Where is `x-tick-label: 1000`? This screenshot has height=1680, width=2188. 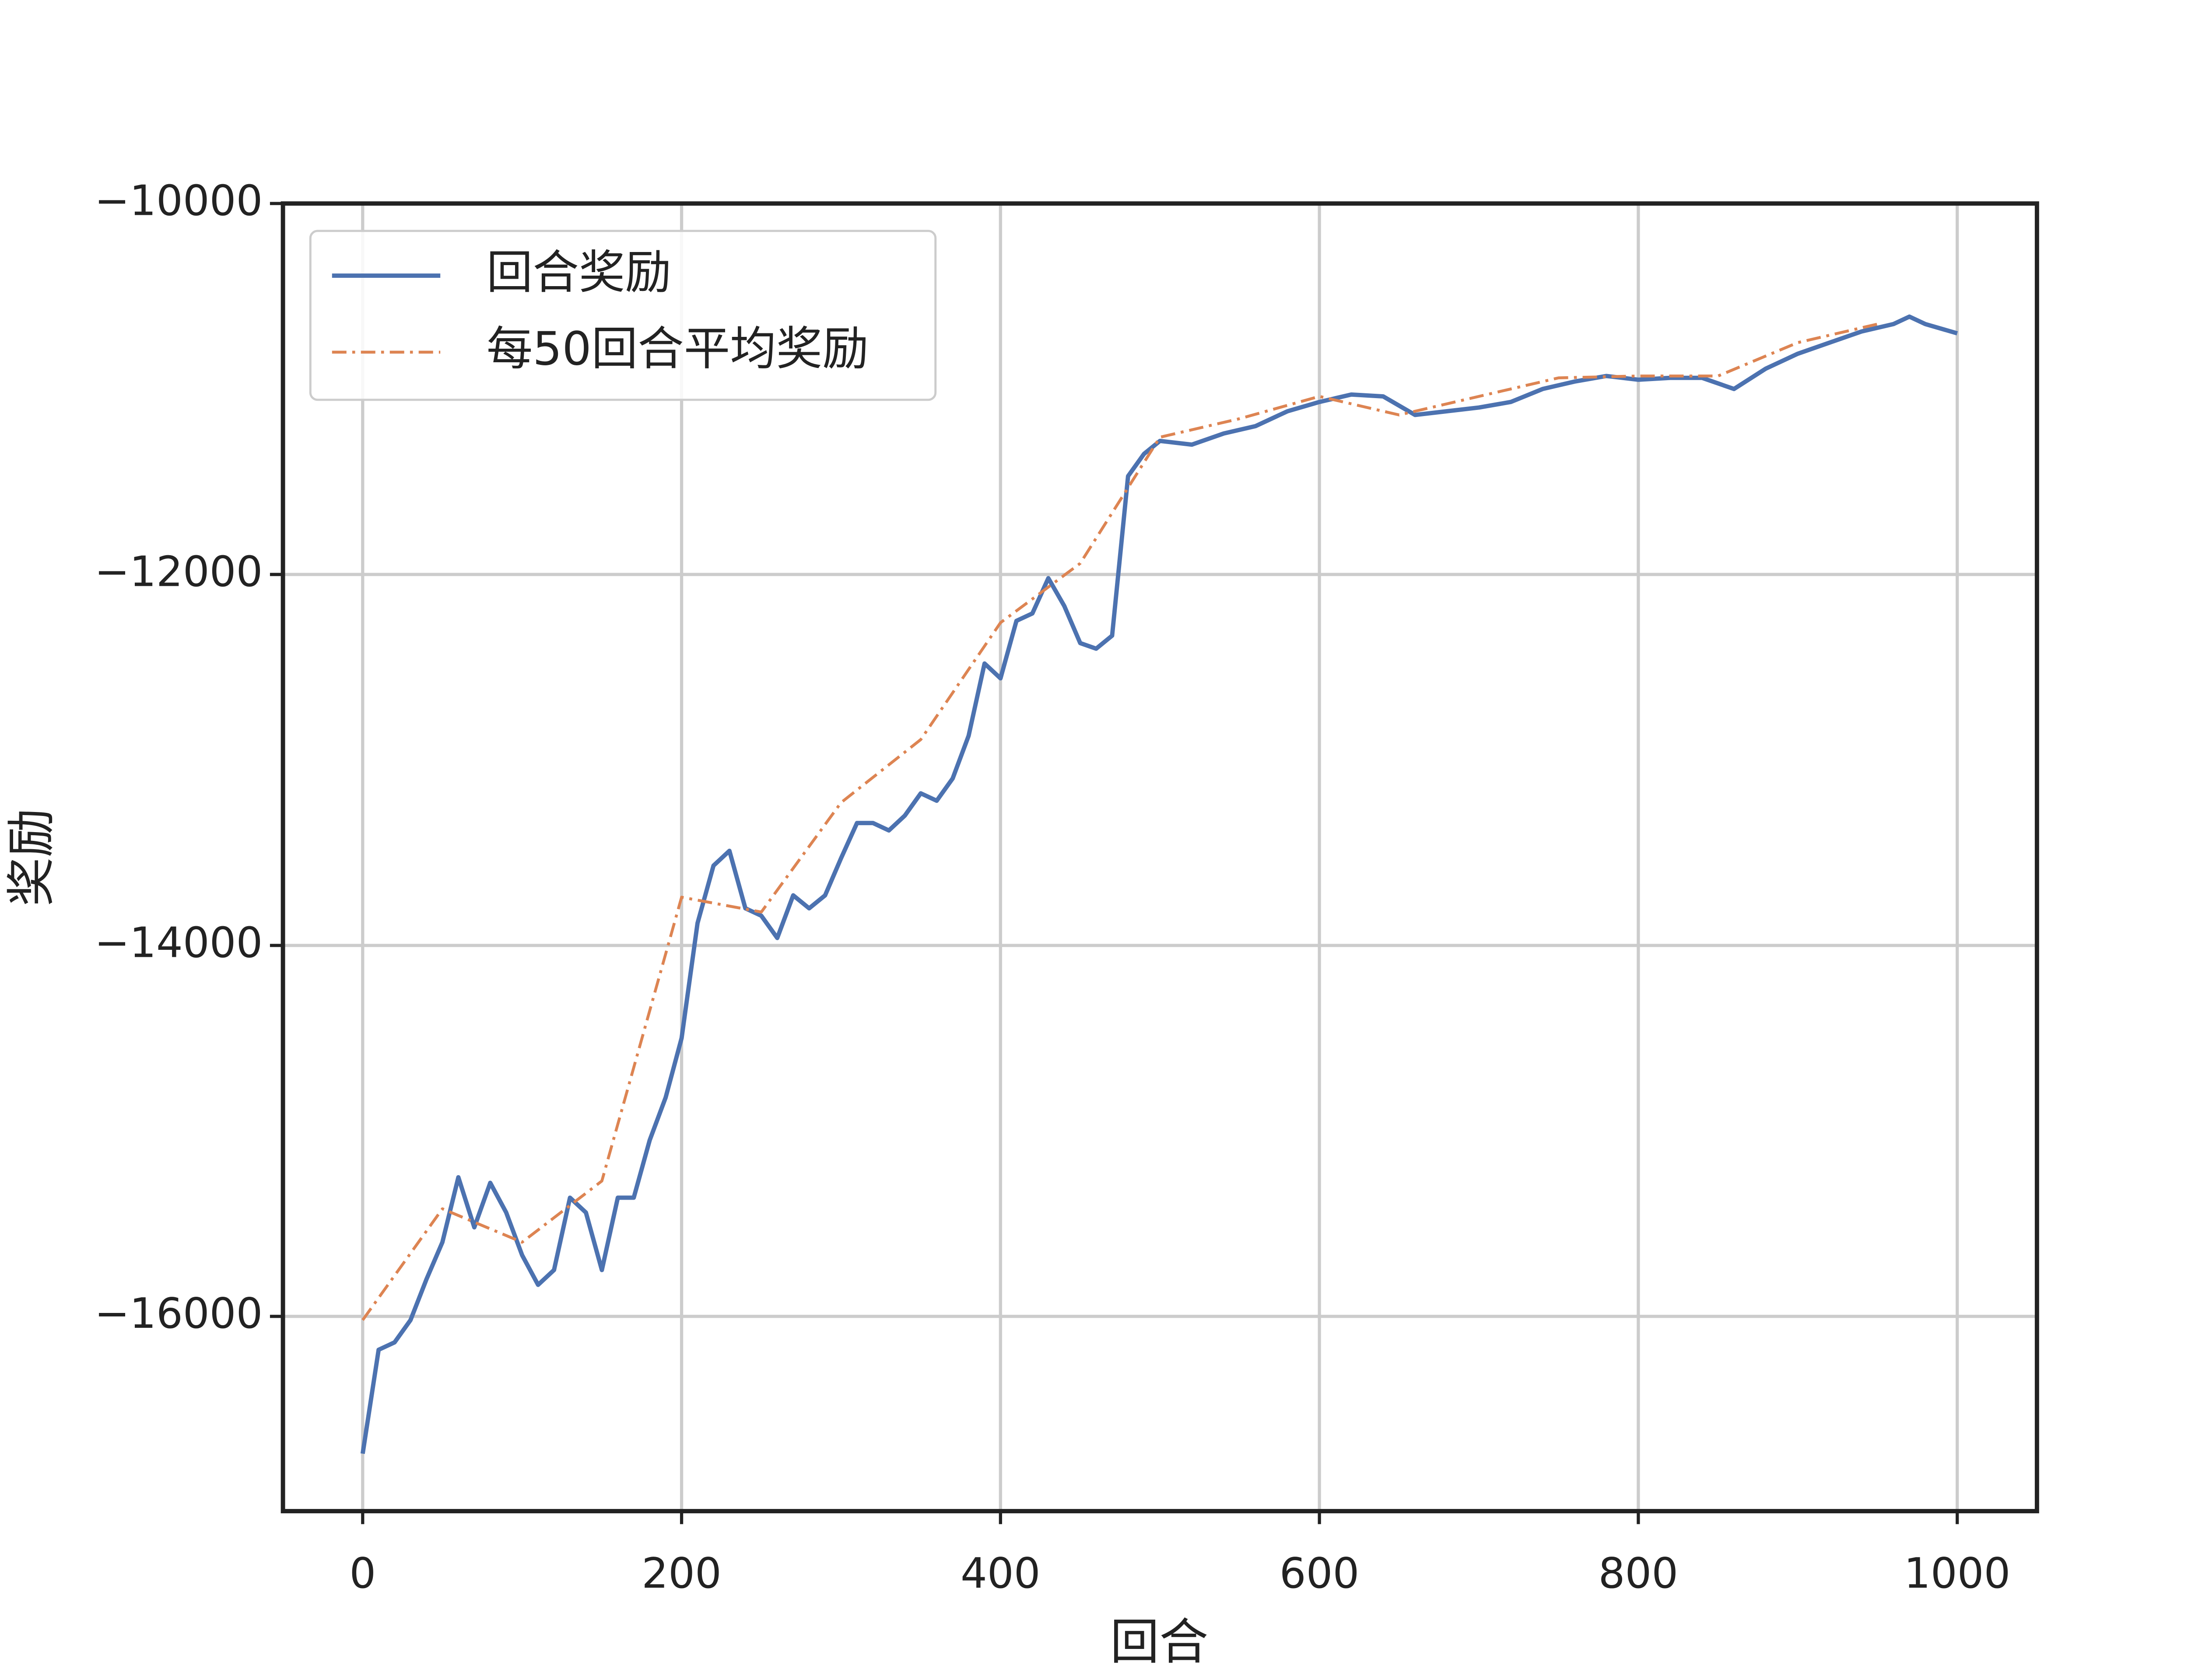 x-tick-label: 1000 is located at coordinates (1957, 1573).